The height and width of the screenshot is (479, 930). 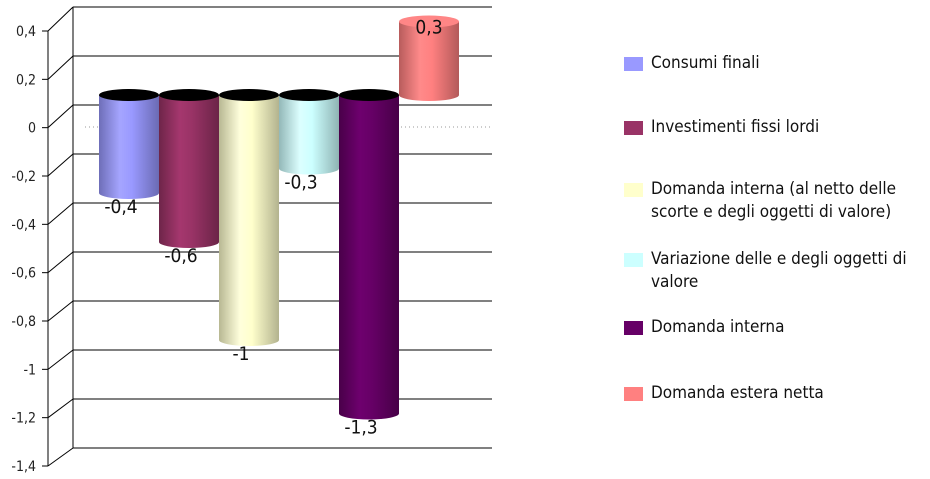 I want to click on y-tick-label: 0, so click(x=32, y=129).